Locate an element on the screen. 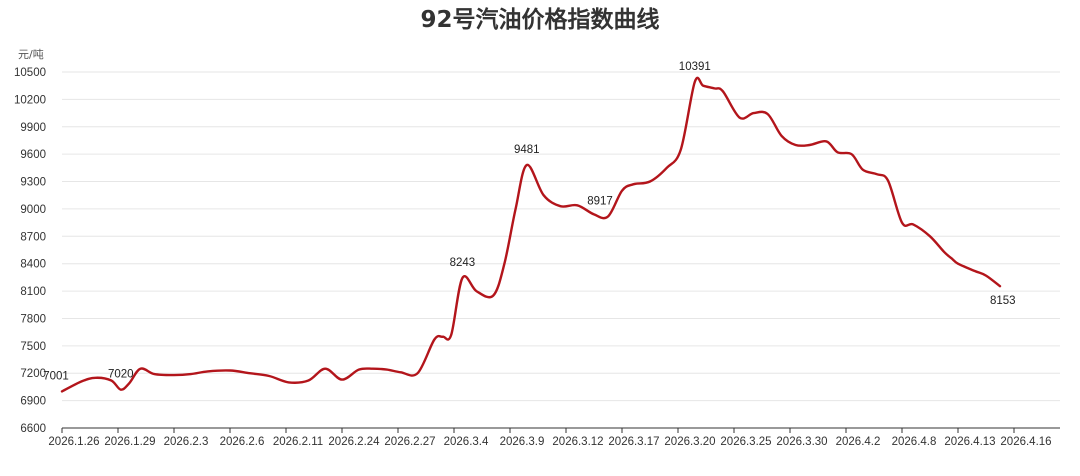 The image size is (1080, 476). y-tick-label: 7200 is located at coordinates (33, 374).